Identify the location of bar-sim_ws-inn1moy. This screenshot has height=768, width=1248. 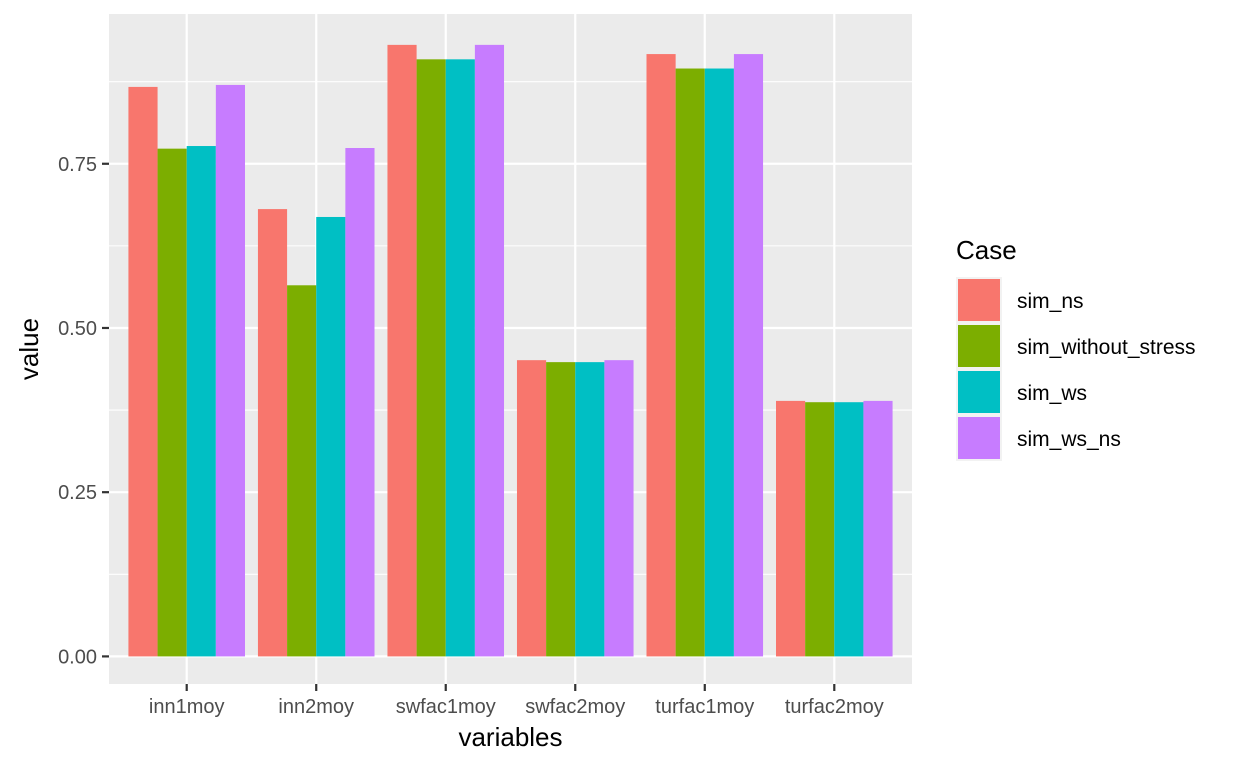
(201, 401).